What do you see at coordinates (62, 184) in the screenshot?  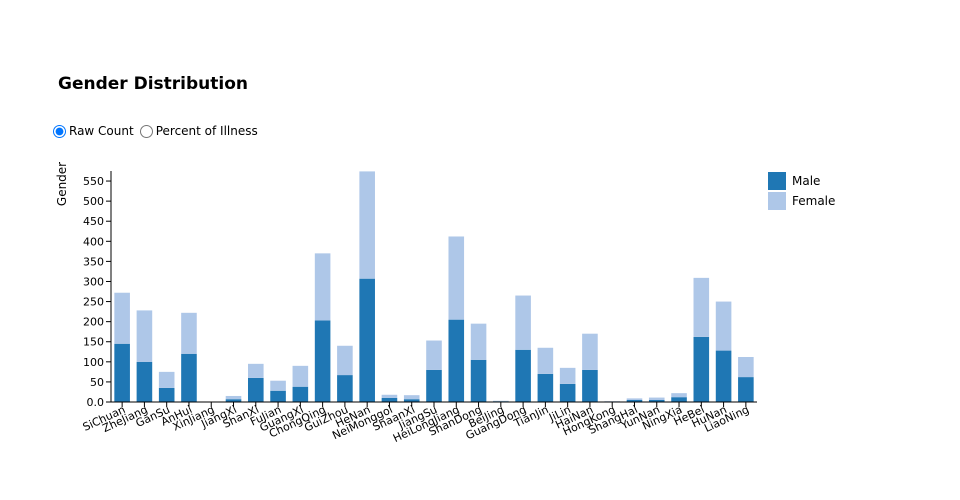 I see `y-axis-label: Gender` at bounding box center [62, 184].